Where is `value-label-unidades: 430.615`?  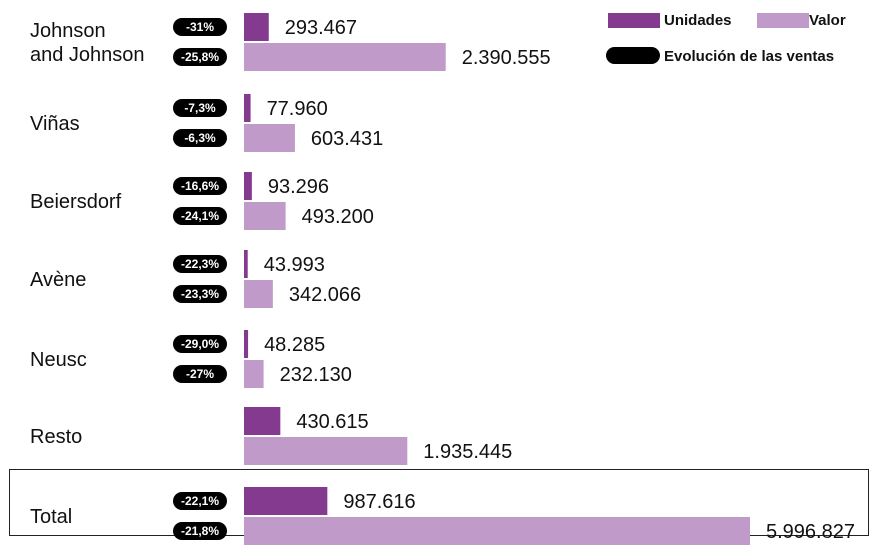
value-label-unidades: 430.615 is located at coordinates (332, 422).